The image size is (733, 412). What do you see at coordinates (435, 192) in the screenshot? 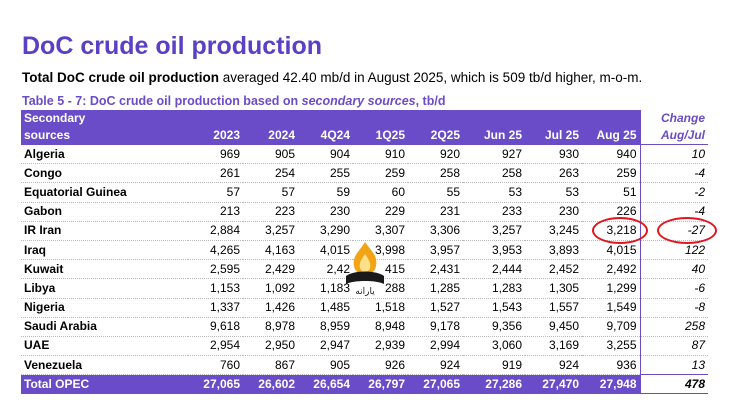
I see `value-cell: 55` at bounding box center [435, 192].